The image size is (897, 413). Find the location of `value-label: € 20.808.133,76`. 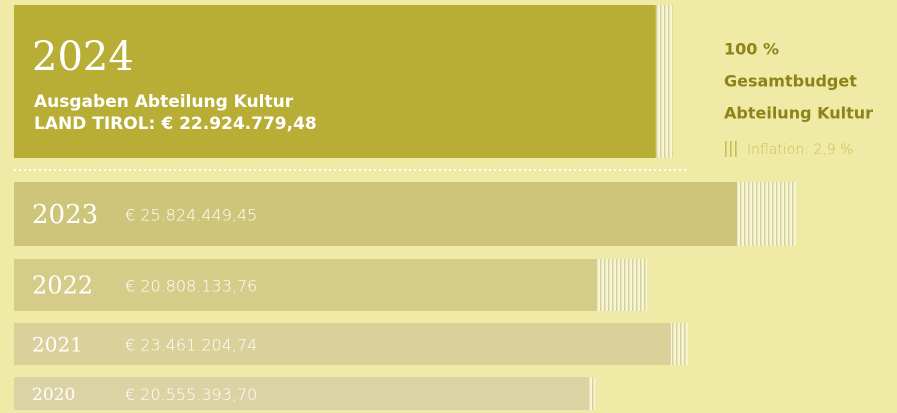

value-label: € 20.808.133,76 is located at coordinates (191, 286).